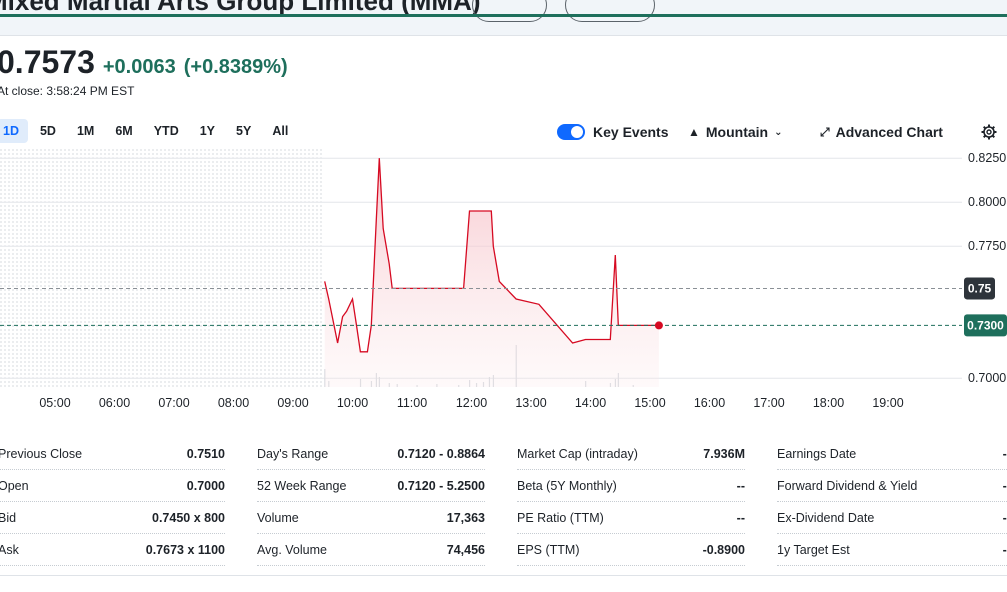 This screenshot has height=592, width=1007. What do you see at coordinates (560, 517) in the screenshot?
I see `stat-label: PE Ratio (TTM)` at bounding box center [560, 517].